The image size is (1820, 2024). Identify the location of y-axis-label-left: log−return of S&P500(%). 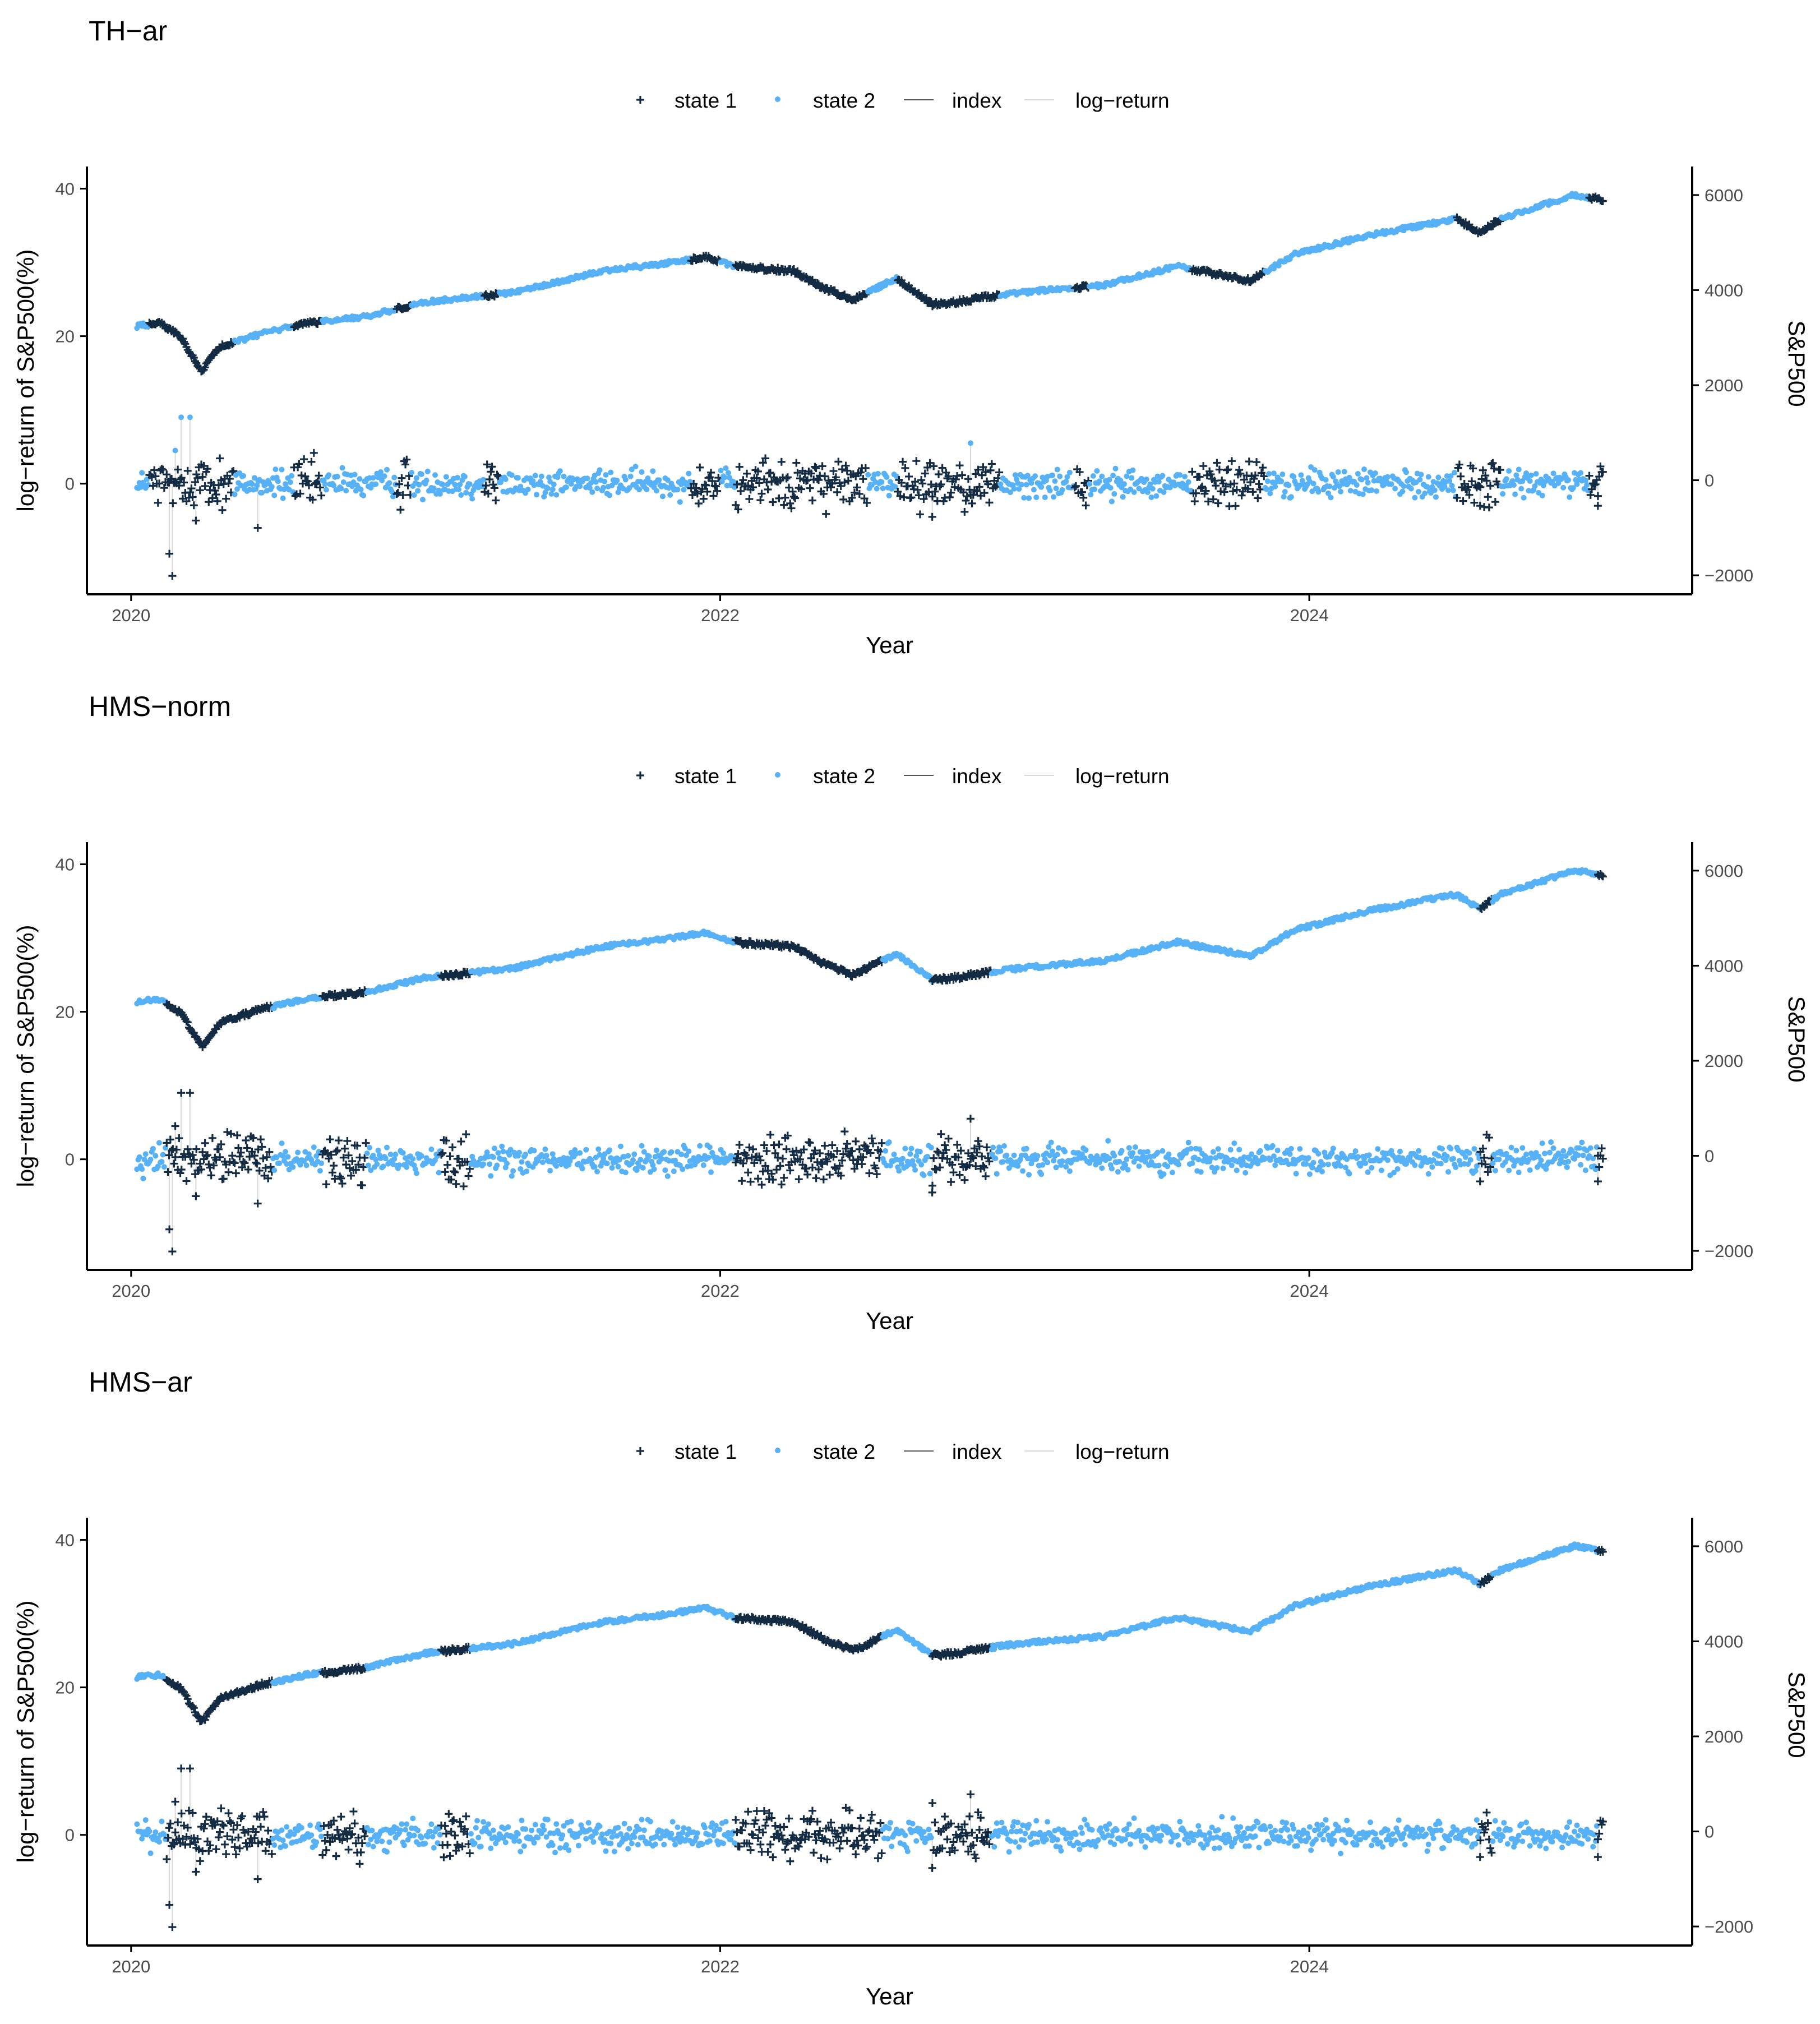
(26, 1056).